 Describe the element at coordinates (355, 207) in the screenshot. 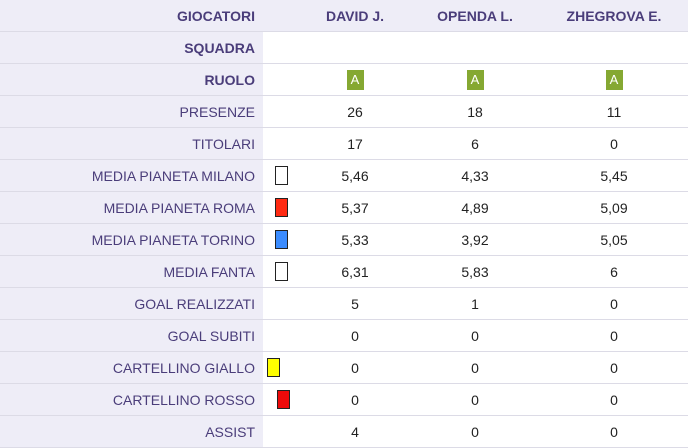

I see `stat-value: 5,37` at that location.